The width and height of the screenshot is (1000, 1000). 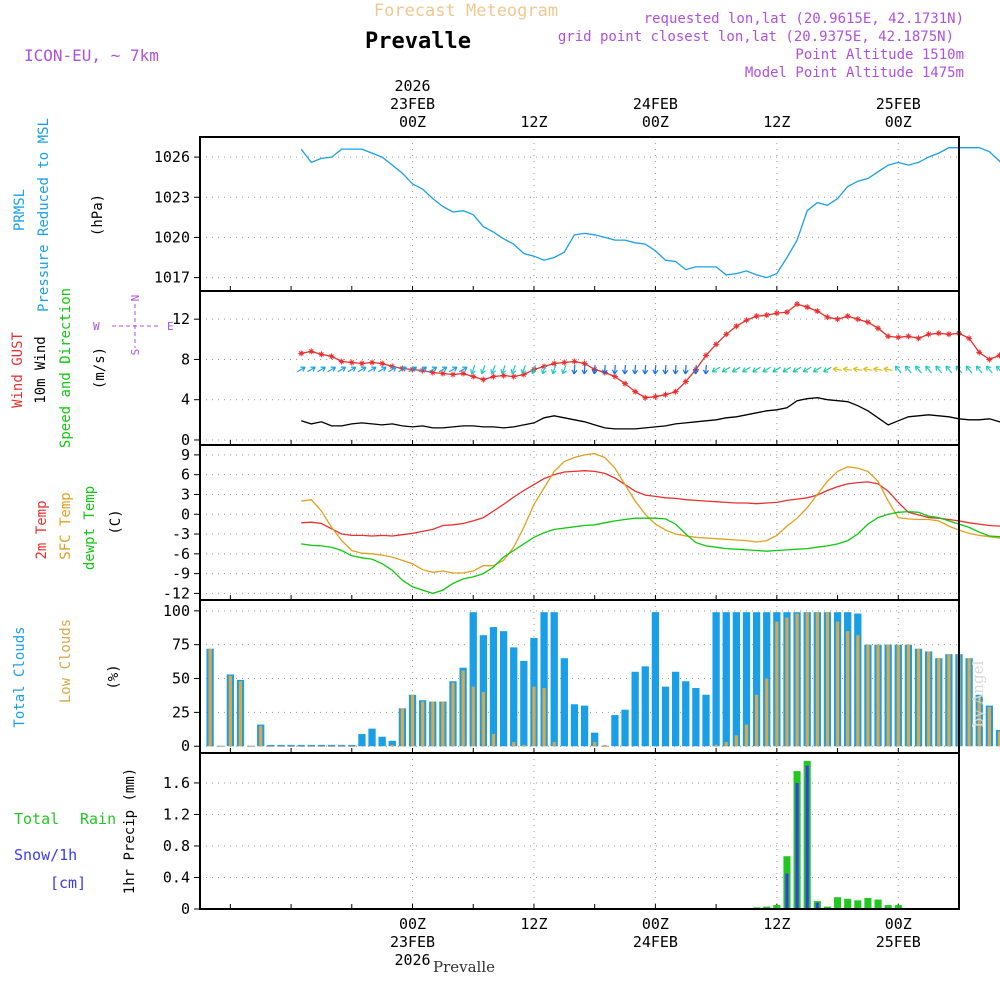 I want to click on point-altitude: Point Altitude 1510m, so click(x=879, y=55).